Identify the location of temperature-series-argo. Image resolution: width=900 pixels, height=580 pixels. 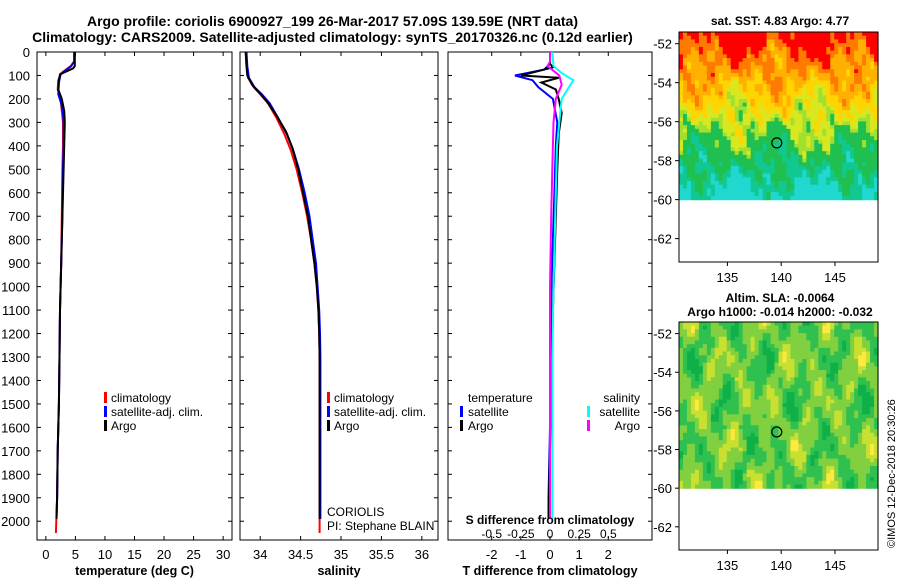
(65, 285).